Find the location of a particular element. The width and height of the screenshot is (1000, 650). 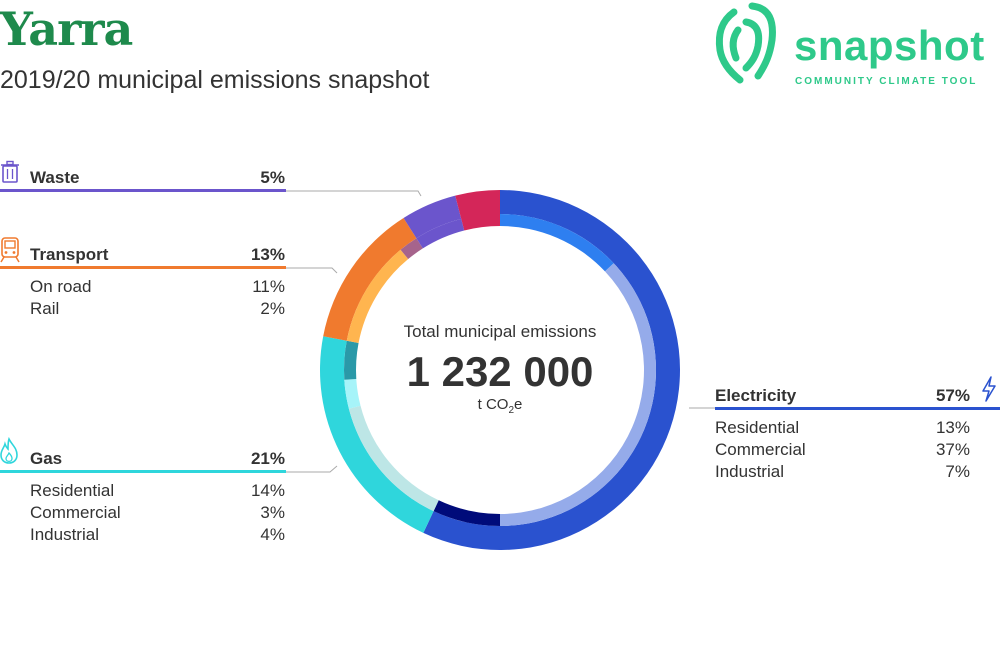

leader-line-waste is located at coordinates (353, 193).